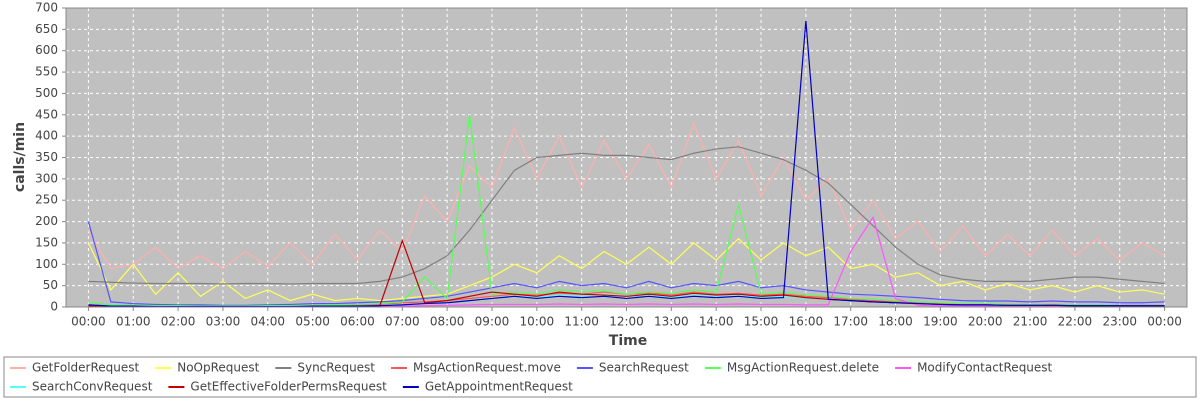 Image resolution: width=1200 pixels, height=404 pixels. I want to click on x-tick-label: 08:00, so click(447, 322).